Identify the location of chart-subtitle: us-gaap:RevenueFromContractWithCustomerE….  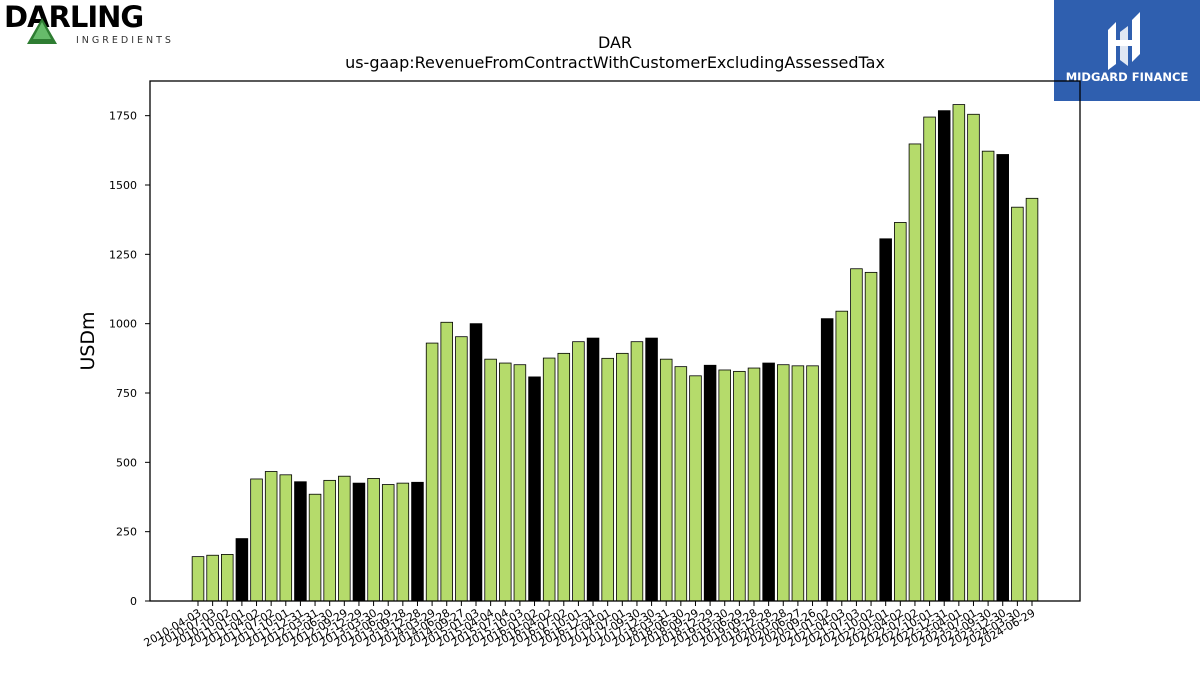
(615, 62).